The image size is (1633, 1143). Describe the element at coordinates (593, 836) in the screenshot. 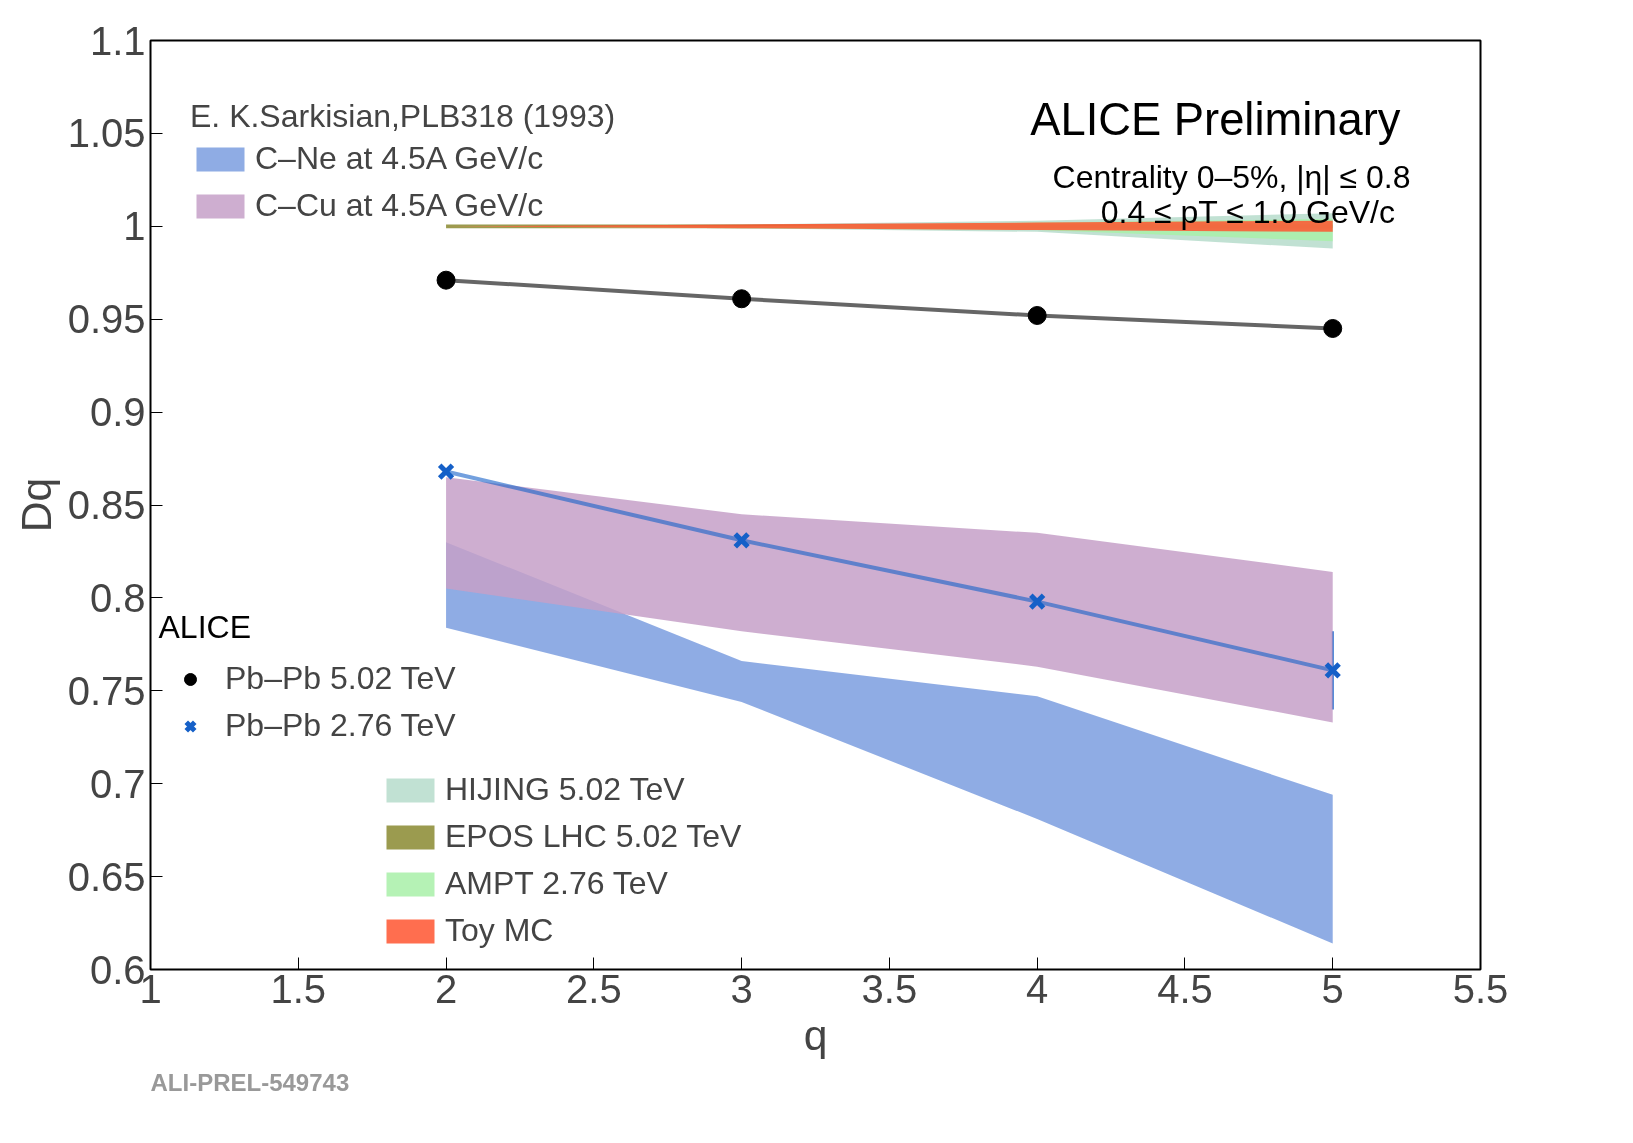

I see `legend-label: EPOS LHC 5.02 TeV` at that location.